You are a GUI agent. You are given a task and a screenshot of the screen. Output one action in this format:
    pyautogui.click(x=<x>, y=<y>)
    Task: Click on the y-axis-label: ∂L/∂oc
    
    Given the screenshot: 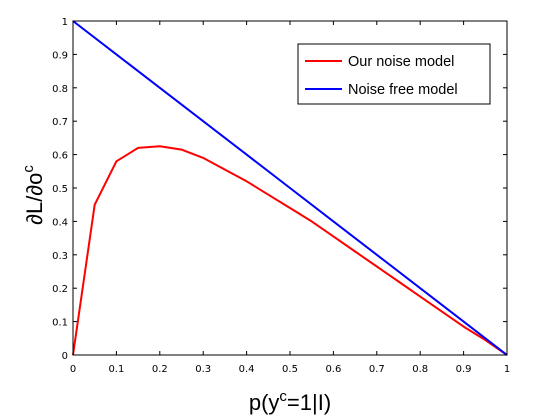 What is the action you would take?
    pyautogui.click(x=33, y=195)
    